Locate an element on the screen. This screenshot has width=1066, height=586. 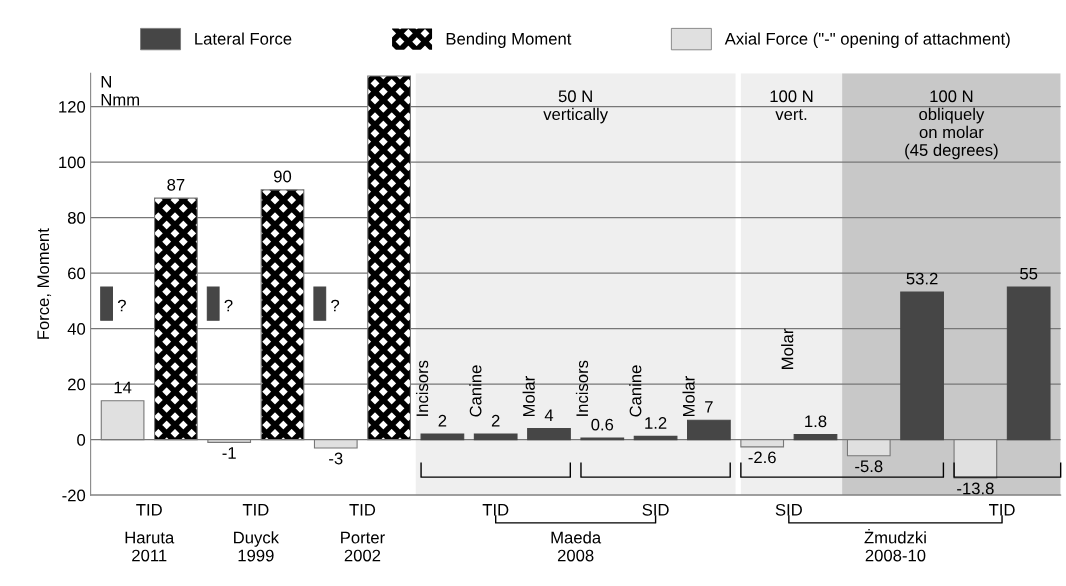
annotation: 100 N obliquely on molar (45 degrees) is located at coordinates (951, 125).